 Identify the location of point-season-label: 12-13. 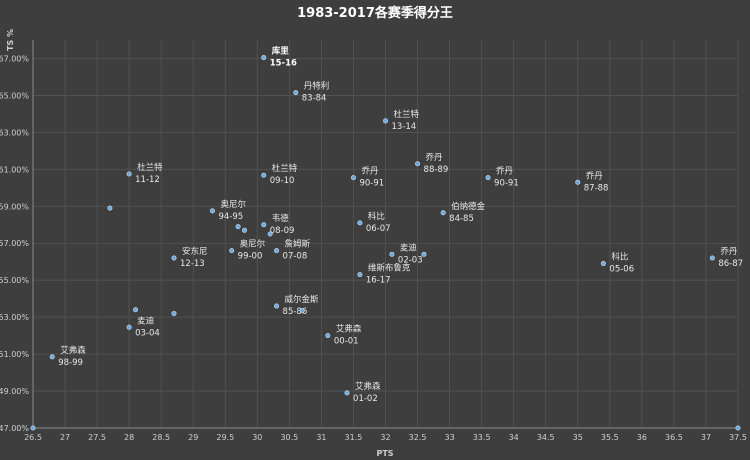
(192, 264).